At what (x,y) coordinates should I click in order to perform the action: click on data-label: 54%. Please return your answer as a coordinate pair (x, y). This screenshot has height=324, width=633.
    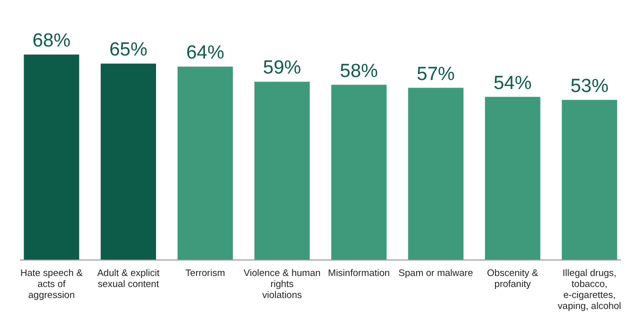
    Looking at the image, I should click on (513, 83).